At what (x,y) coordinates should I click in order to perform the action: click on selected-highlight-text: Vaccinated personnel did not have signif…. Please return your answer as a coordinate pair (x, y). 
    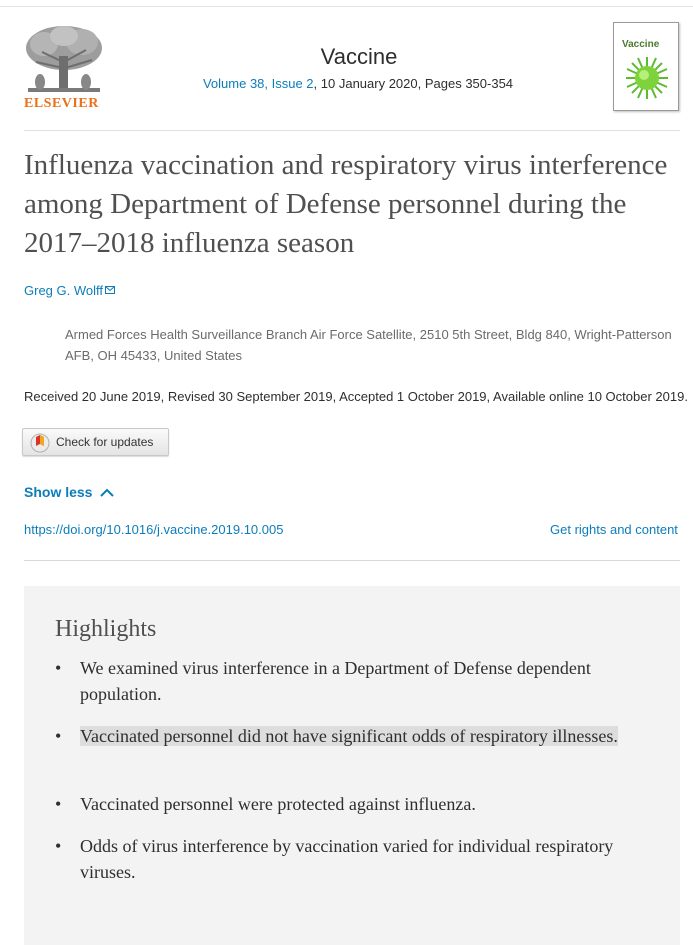
    Looking at the image, I should click on (349, 736).